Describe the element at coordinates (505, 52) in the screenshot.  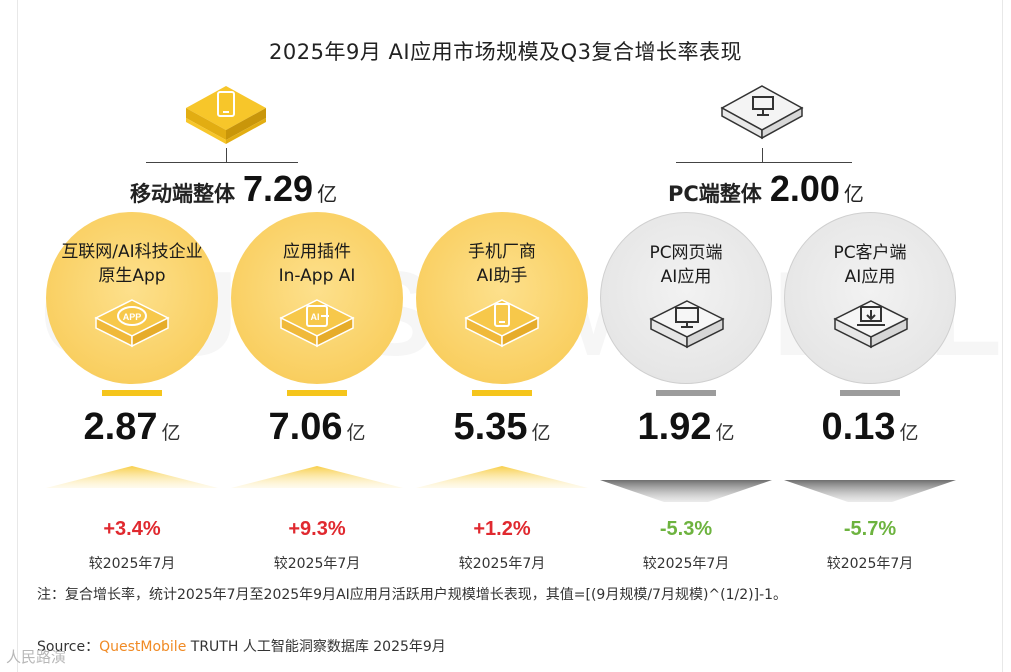
I see `chart-title: 2025年9月 AI应用市场规模及Q3复合增长率表现` at that location.